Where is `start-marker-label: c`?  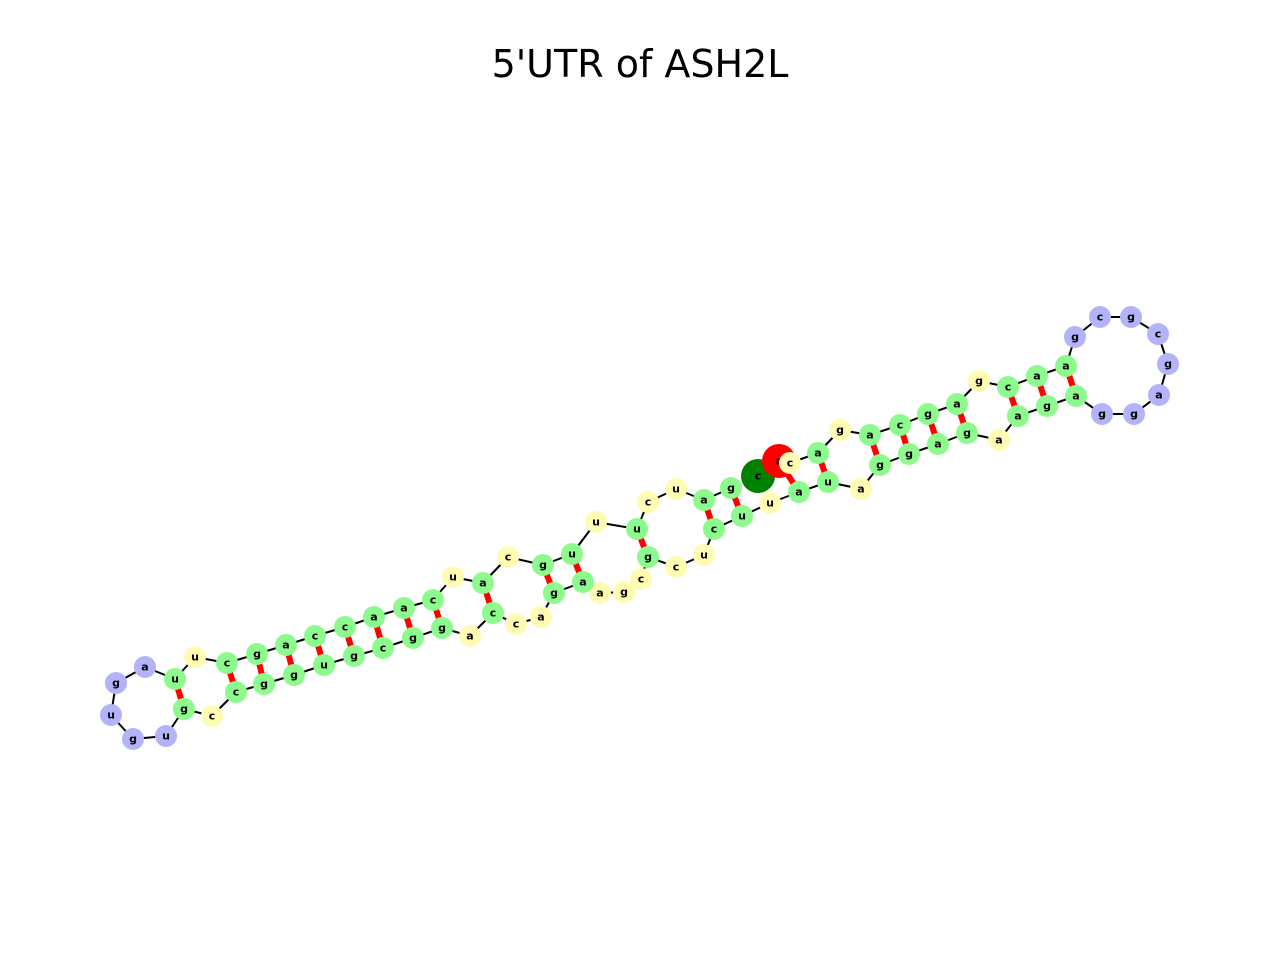
start-marker-label: c is located at coordinates (758, 476).